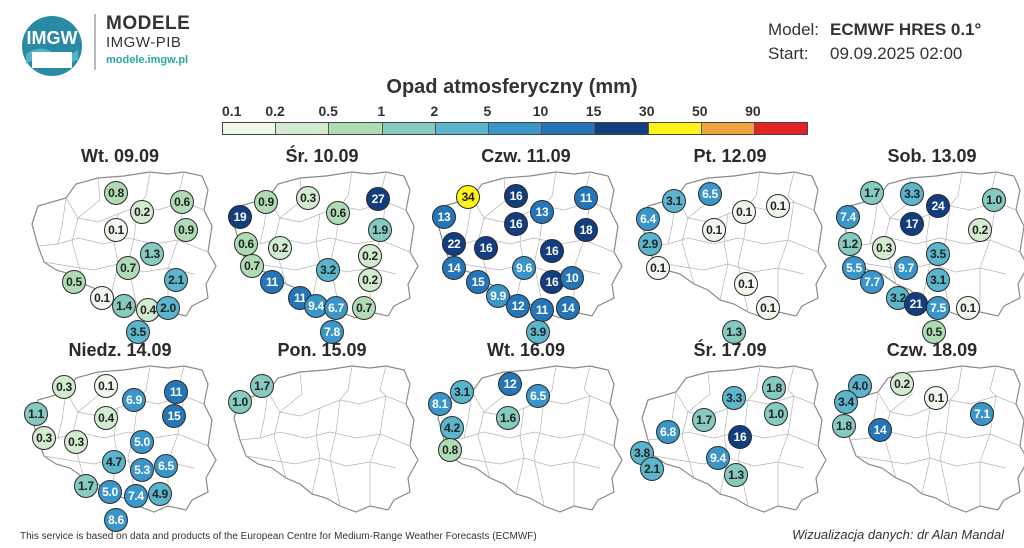 Image resolution: width=1024 pixels, height=548 pixels. What do you see at coordinates (487, 111) in the screenshot?
I see `legend-tick-label: 5` at bounding box center [487, 111].